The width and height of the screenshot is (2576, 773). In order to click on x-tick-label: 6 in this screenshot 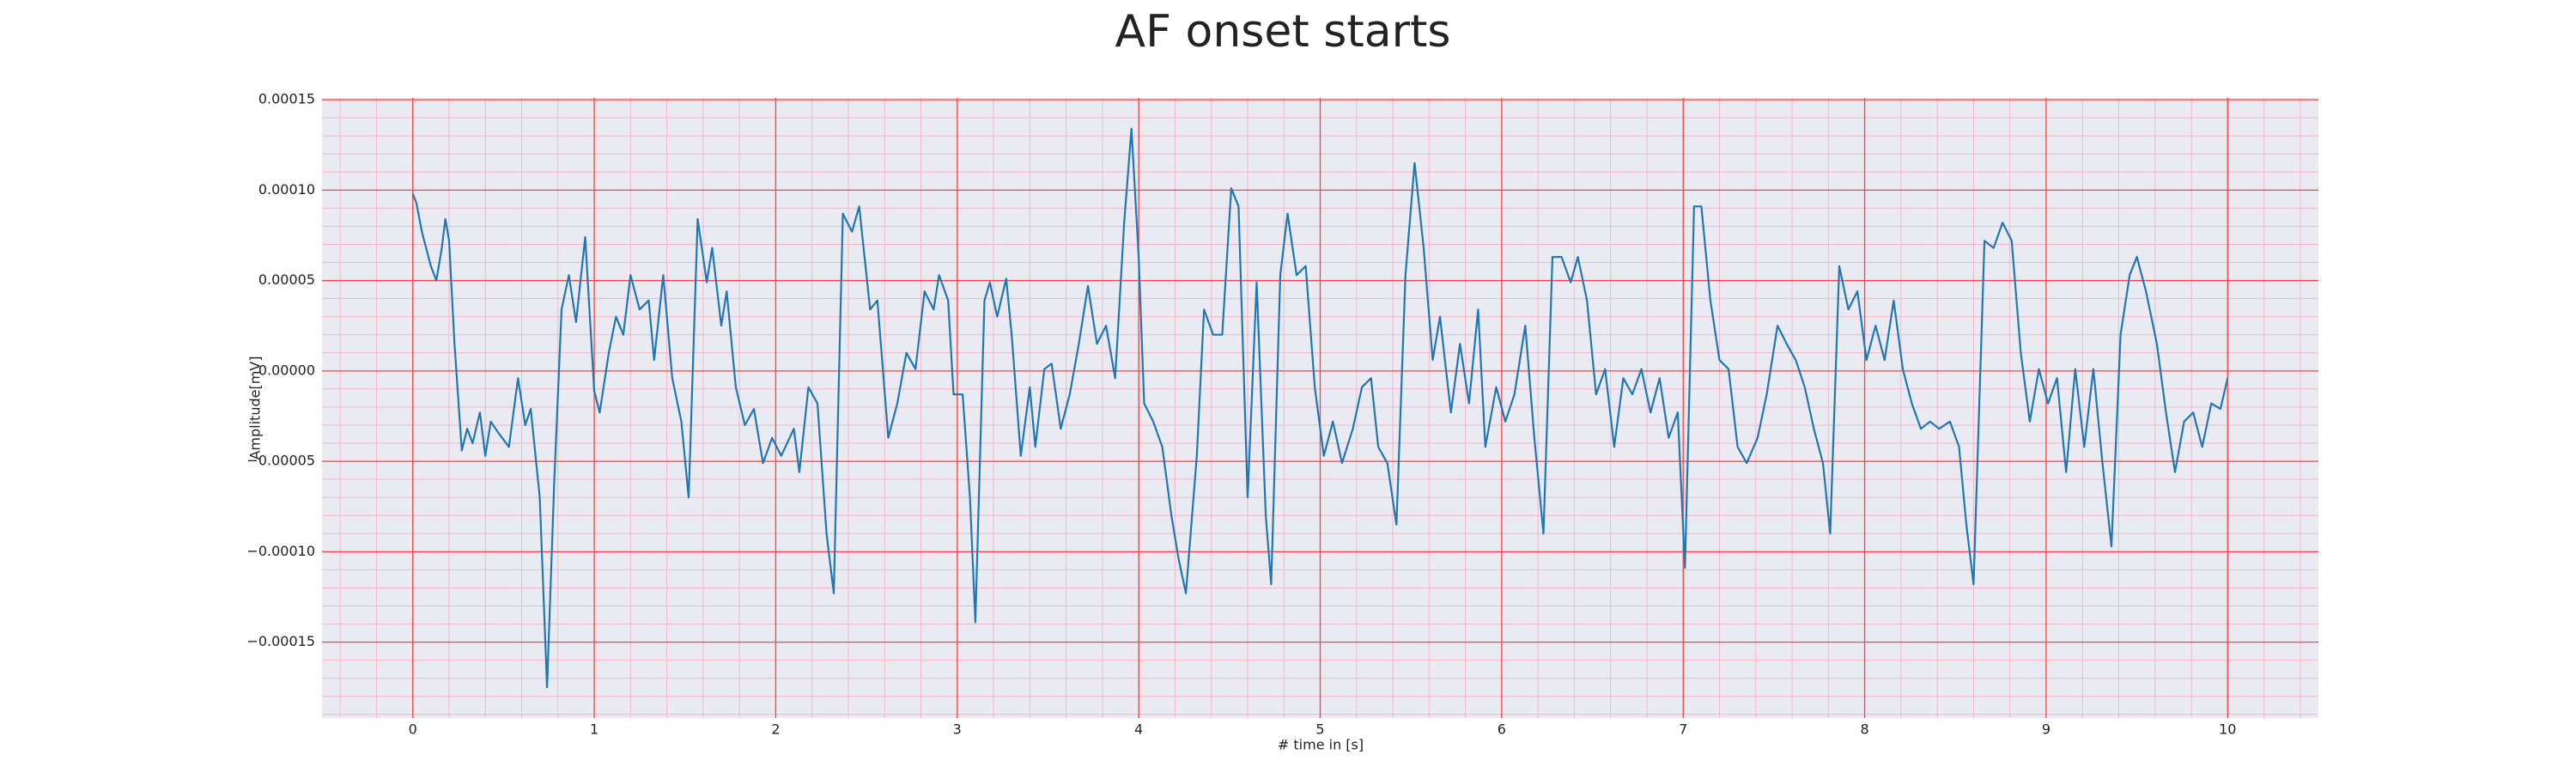, I will do `click(1502, 729)`.